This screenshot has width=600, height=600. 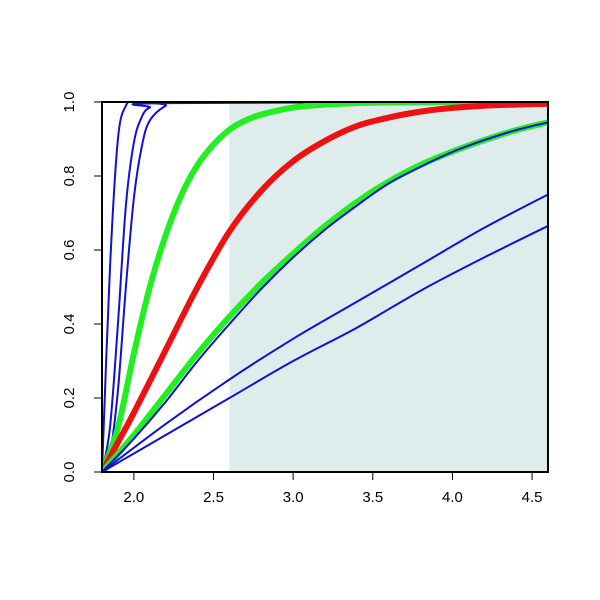 I want to click on x-tick-label: 3.5, so click(x=372, y=497).